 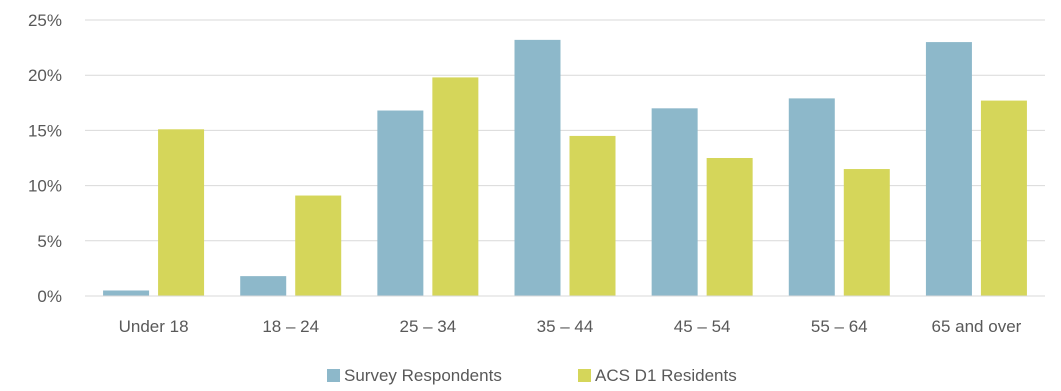 What do you see at coordinates (49, 241) in the screenshot?
I see `y-tick-label: 5%` at bounding box center [49, 241].